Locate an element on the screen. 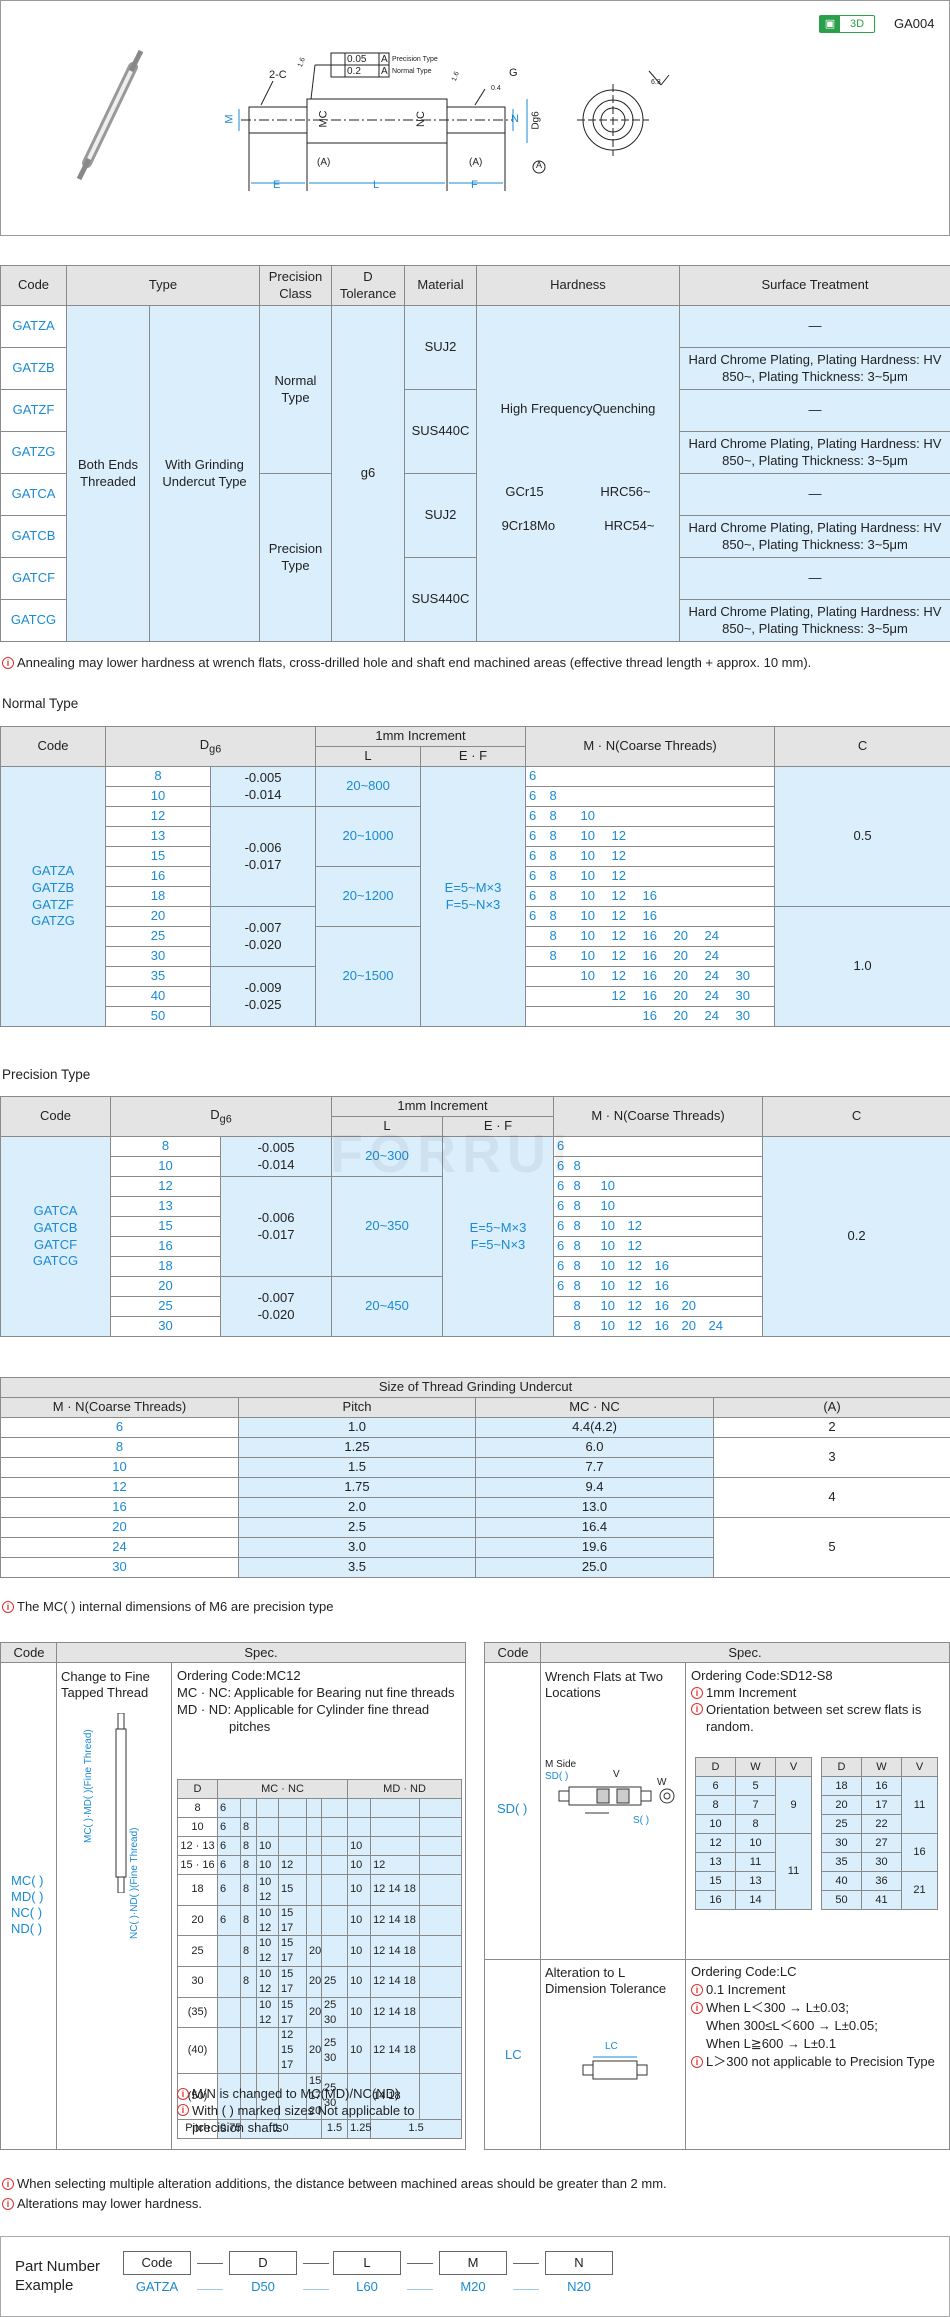 Image resolution: width=950 pixels, height=2317 pixels. code-cell: GATCA GATCB GATCF GATCG is located at coordinates (55, 1236).